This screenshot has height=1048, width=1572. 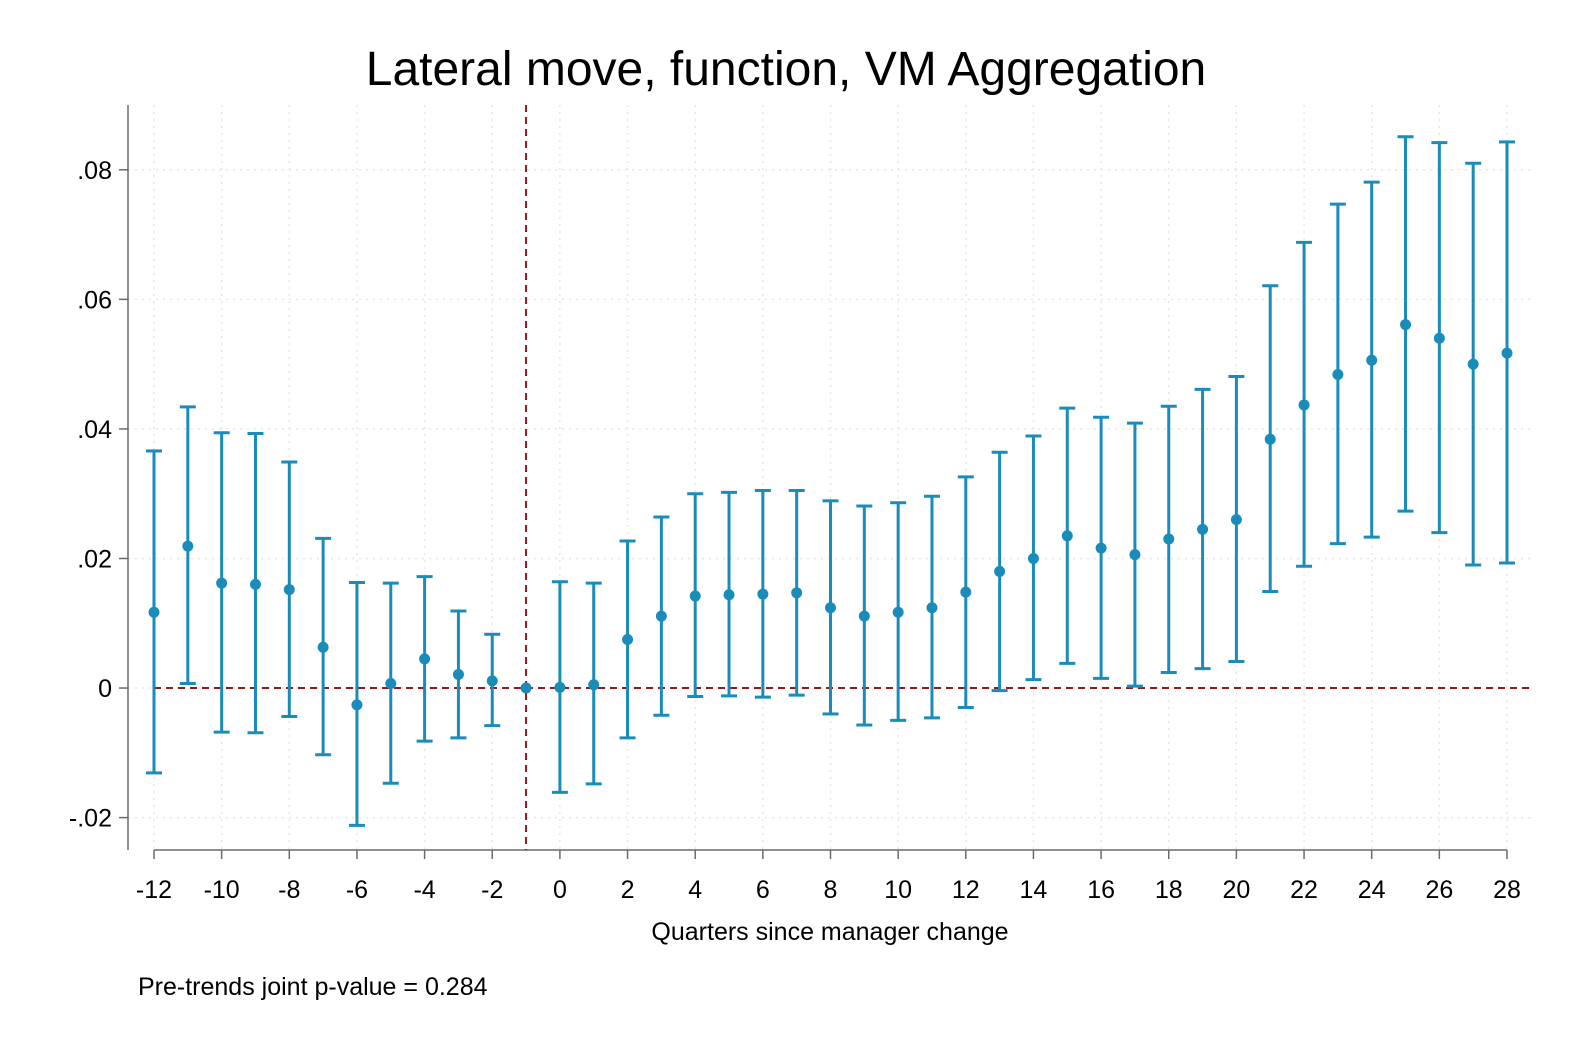 I want to click on chart-title: Lateral move, function, VM Aggregation, so click(x=786, y=69).